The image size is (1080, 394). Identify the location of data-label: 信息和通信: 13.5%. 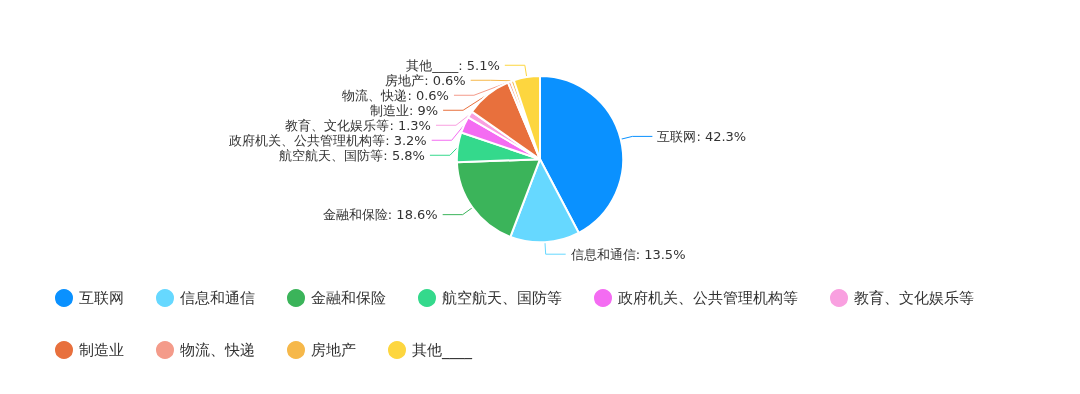
(628, 254).